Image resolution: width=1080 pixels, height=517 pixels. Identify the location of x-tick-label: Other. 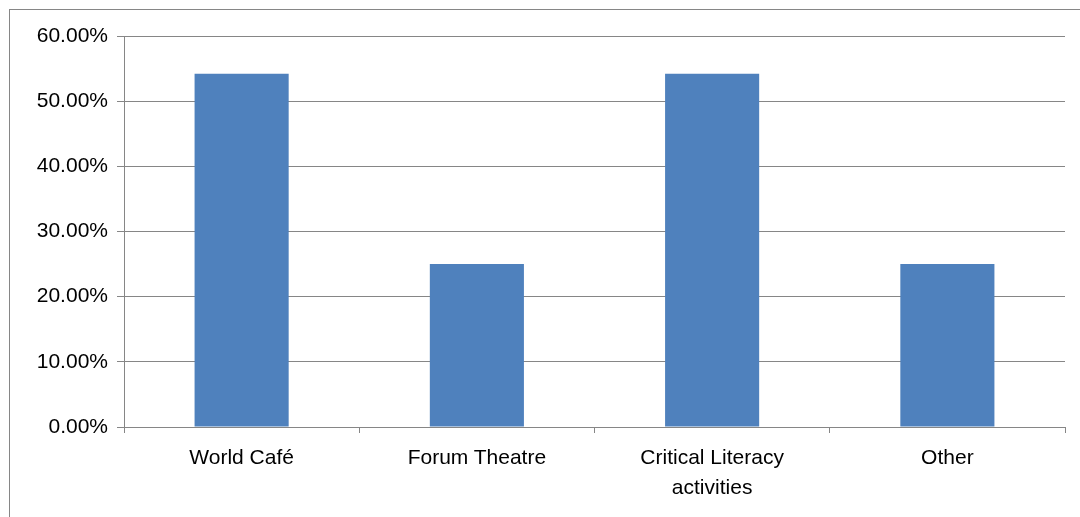
(947, 457).